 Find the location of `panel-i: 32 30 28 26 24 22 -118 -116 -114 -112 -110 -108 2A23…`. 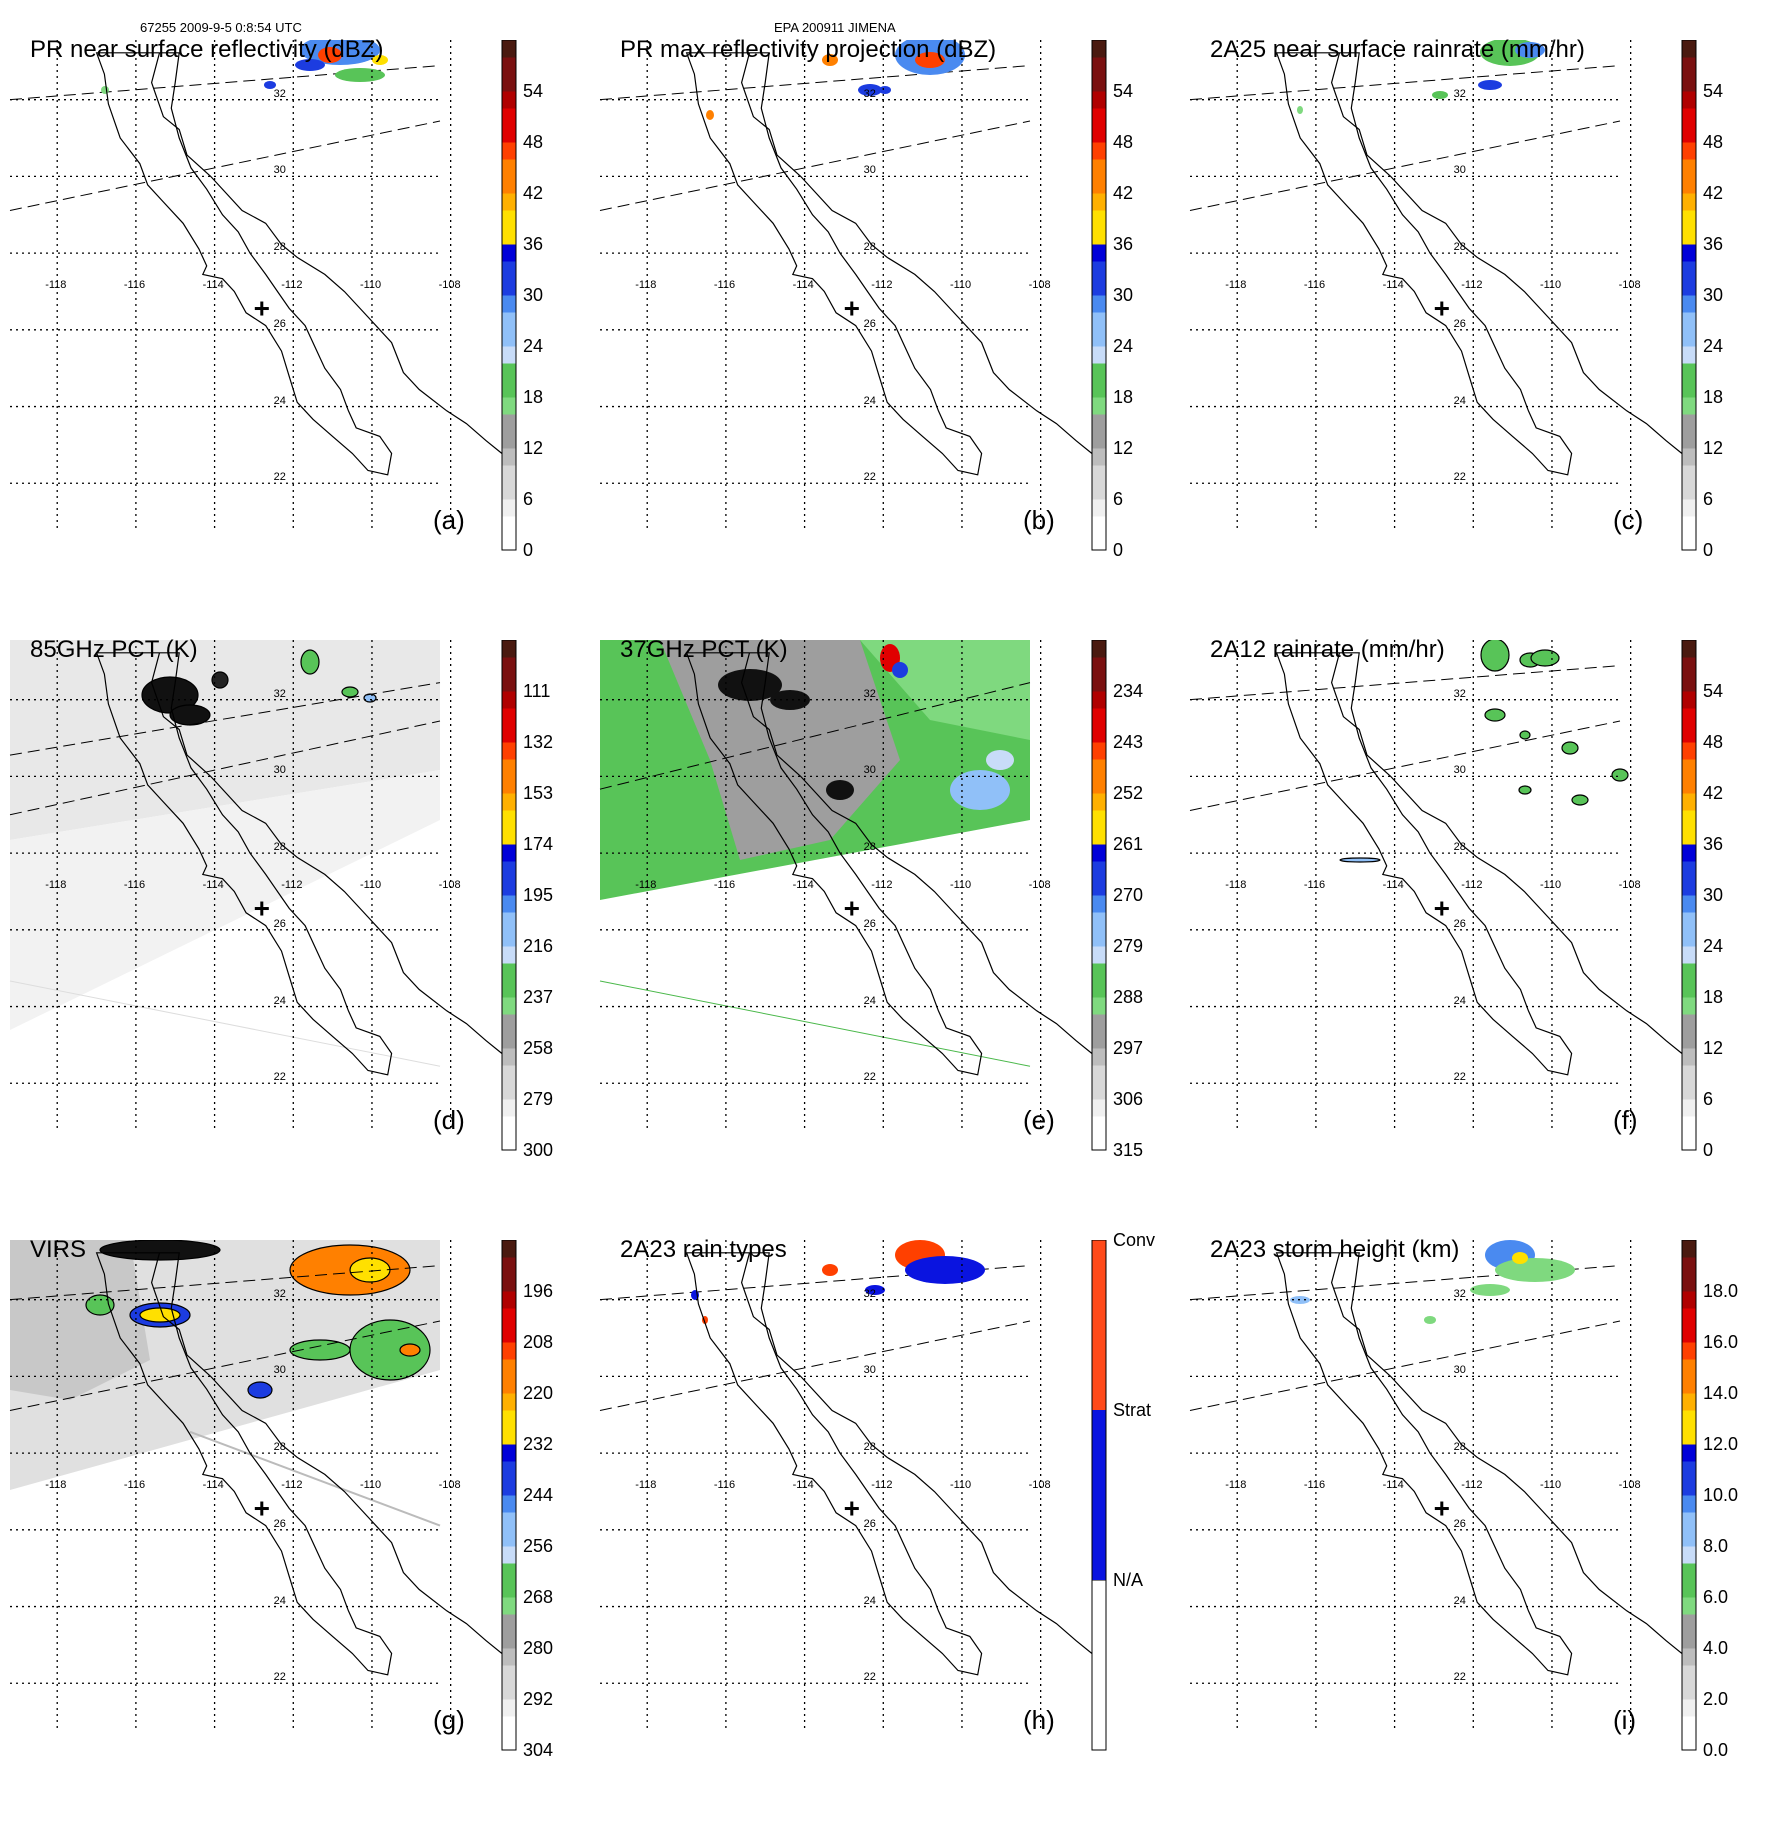

panel-i: 32 30 28 26 24 22 -118 -116 -114 -112 -110 -108 2A23… is located at coordinates (1475, 1533).